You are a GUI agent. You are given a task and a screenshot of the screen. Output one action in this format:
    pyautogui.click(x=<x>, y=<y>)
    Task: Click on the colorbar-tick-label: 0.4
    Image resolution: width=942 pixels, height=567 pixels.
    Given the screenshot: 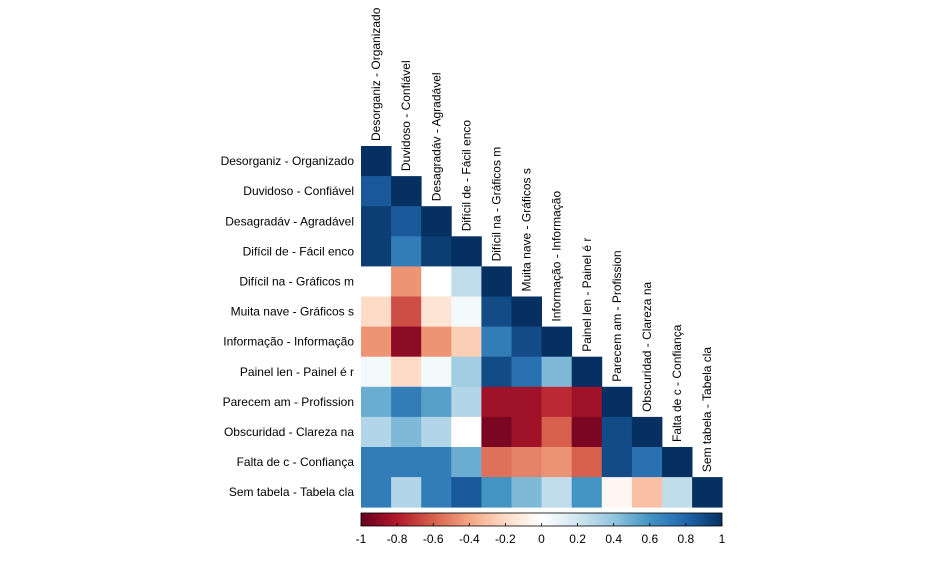 What is the action you would take?
    pyautogui.click(x=613, y=539)
    